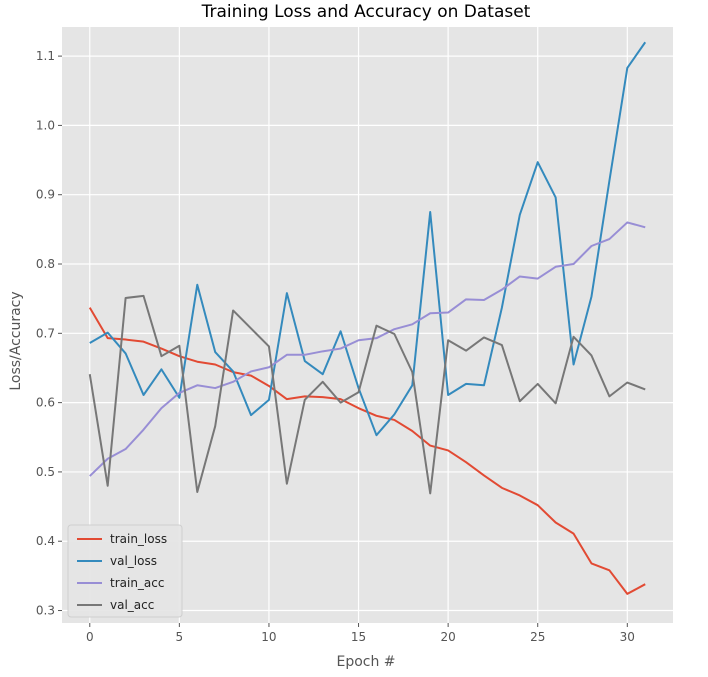 This screenshot has height=677, width=708. I want to click on legend-entry: val_loss, so click(133, 561).